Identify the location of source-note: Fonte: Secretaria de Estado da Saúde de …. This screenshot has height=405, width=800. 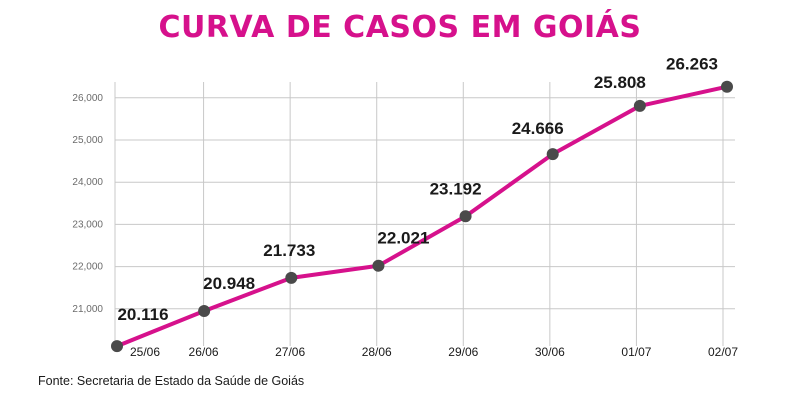
(171, 381).